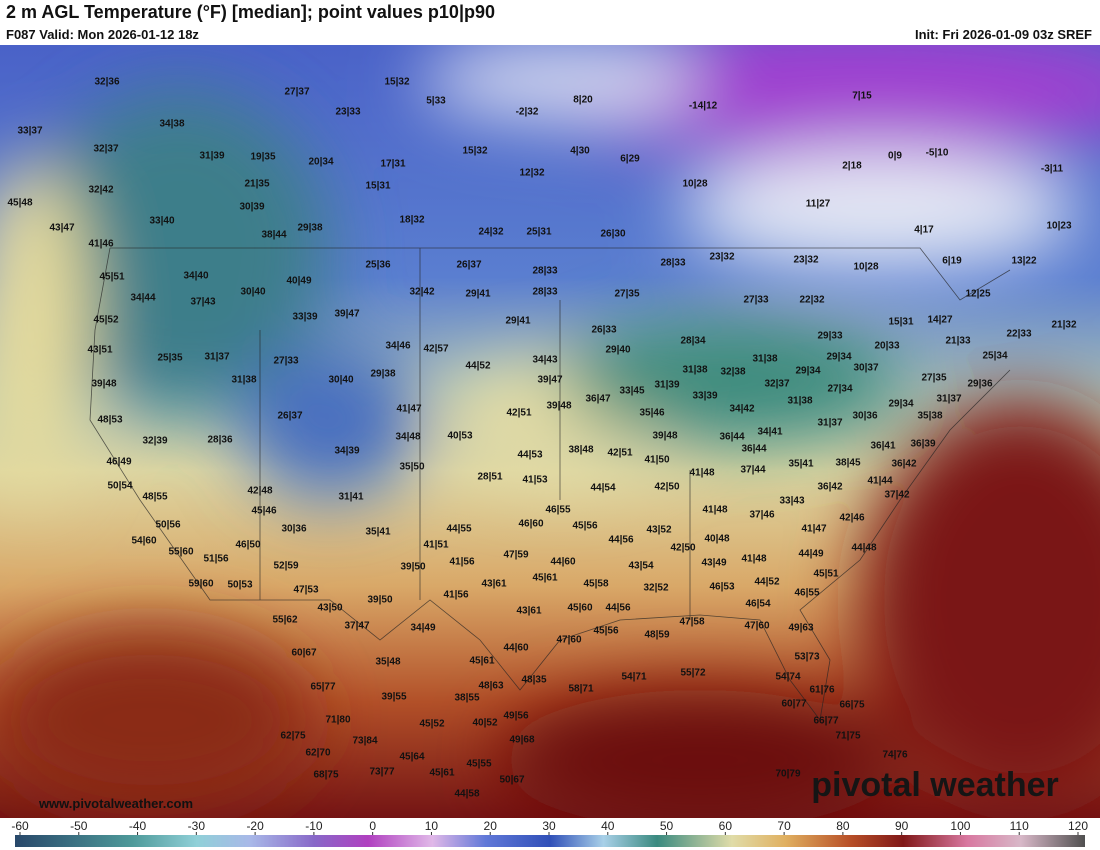 The width and height of the screenshot is (1100, 850). Describe the element at coordinates (692, 341) in the screenshot. I see `point-value: 28|34` at that location.